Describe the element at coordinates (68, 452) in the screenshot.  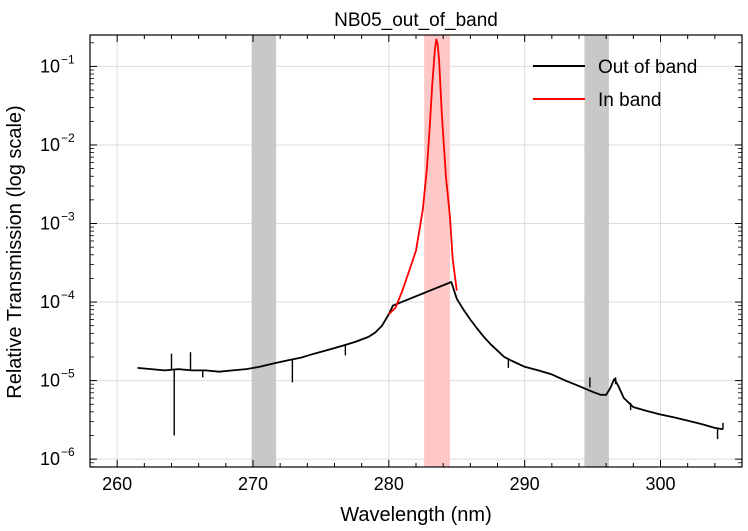
I see `y-tick-label-exponent: −6` at that location.